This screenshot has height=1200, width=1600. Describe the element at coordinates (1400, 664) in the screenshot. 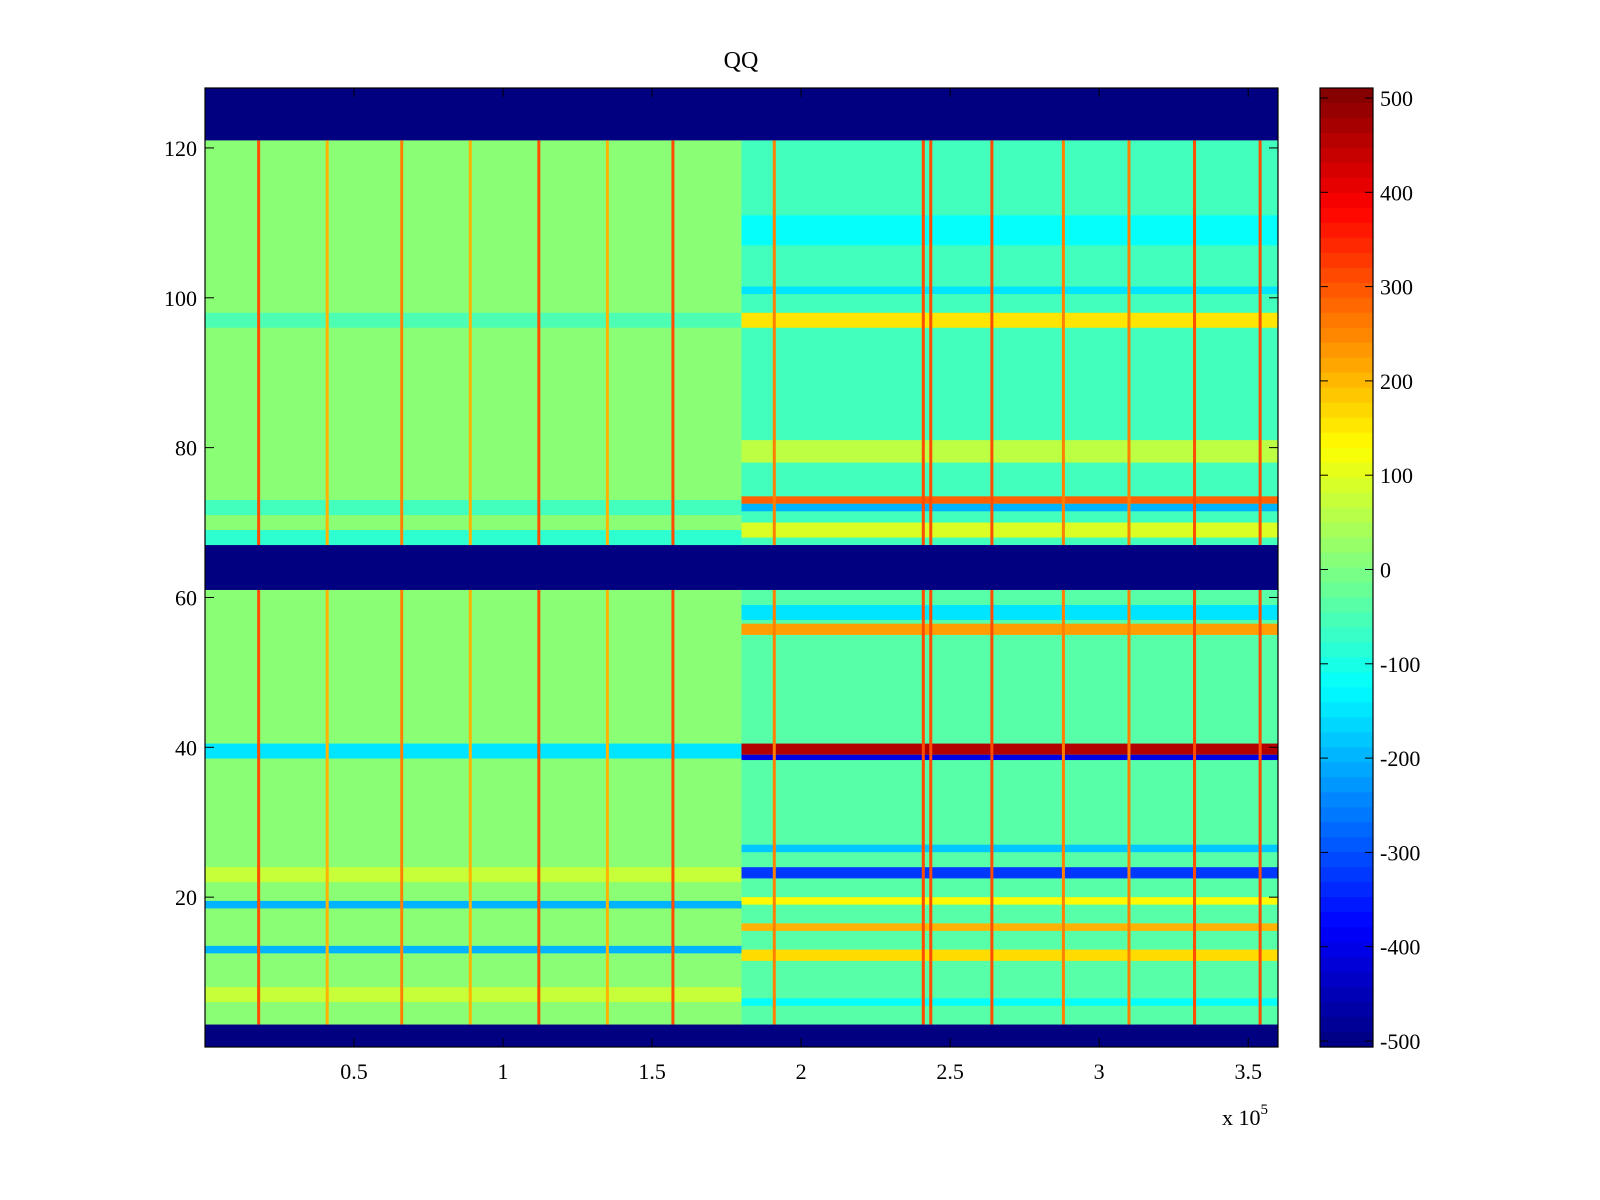

I see `colorbar-tick-label: -100` at that location.